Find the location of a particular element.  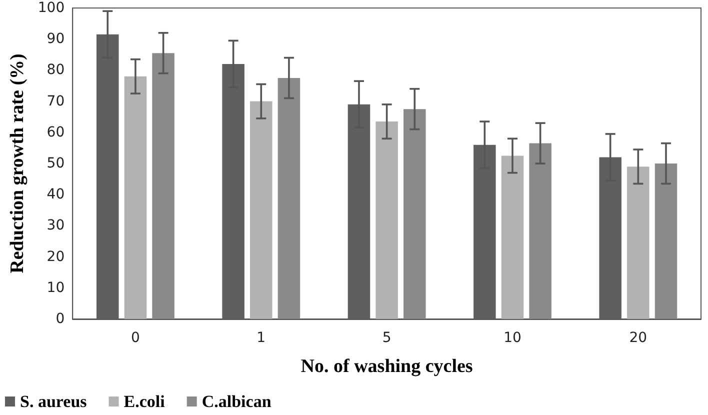

y-tick-label: 10 is located at coordinates (55, 288).